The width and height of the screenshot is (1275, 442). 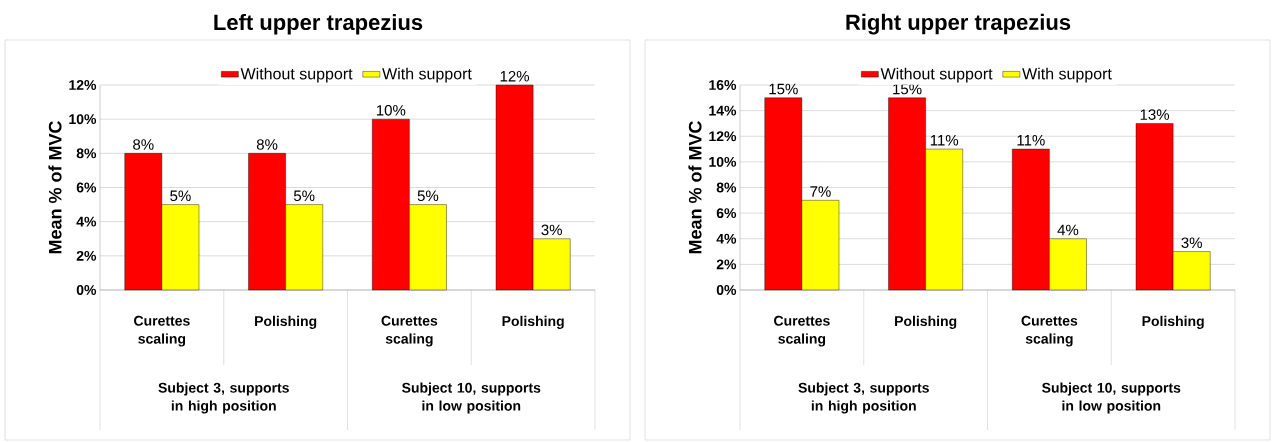 I want to click on y-tick-label: 14%, so click(x=723, y=110).